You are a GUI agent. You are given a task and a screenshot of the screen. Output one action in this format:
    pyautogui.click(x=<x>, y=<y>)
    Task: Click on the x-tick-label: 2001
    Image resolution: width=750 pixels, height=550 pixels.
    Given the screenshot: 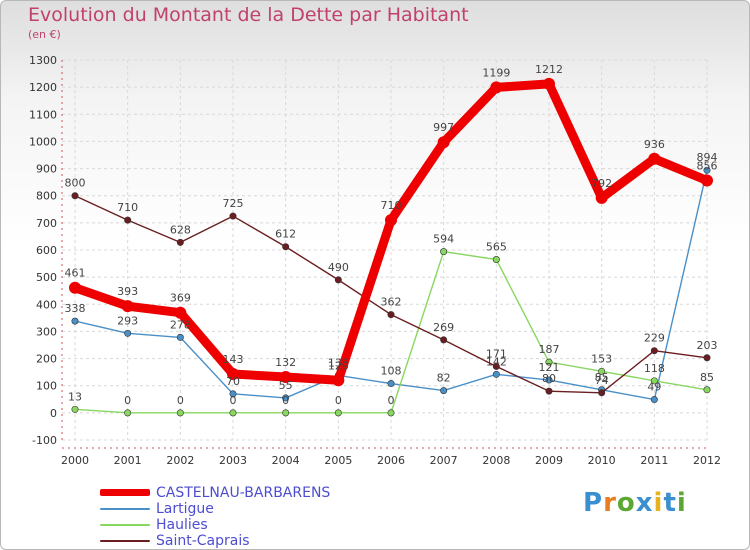 What is the action you would take?
    pyautogui.click(x=128, y=460)
    